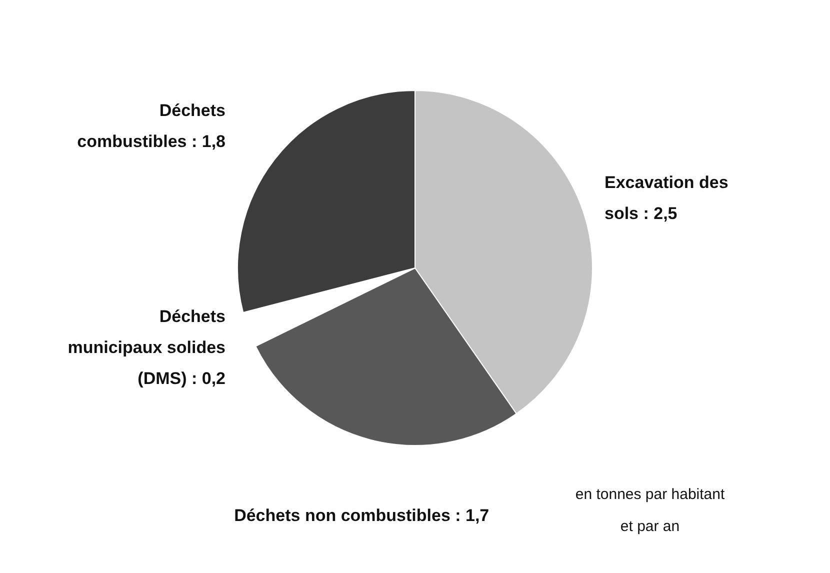  What do you see at coordinates (362, 516) in the screenshot?
I see `slice-label: Déchets non combustibles : 1,7` at bounding box center [362, 516].